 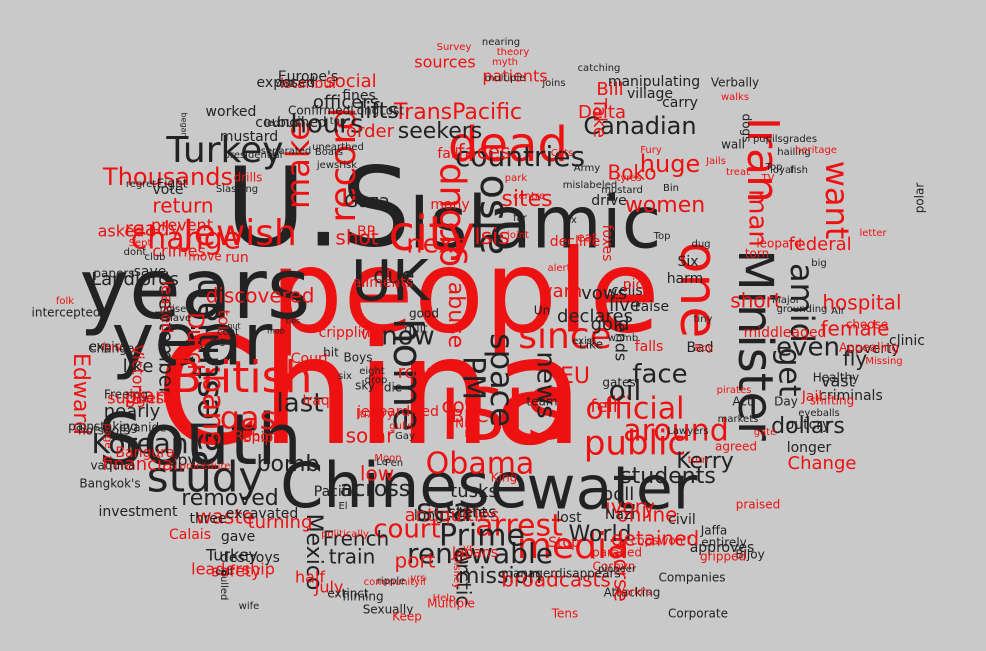 What do you see at coordinates (714, 531) in the screenshot?
I see `word: Jaffa` at bounding box center [714, 531].